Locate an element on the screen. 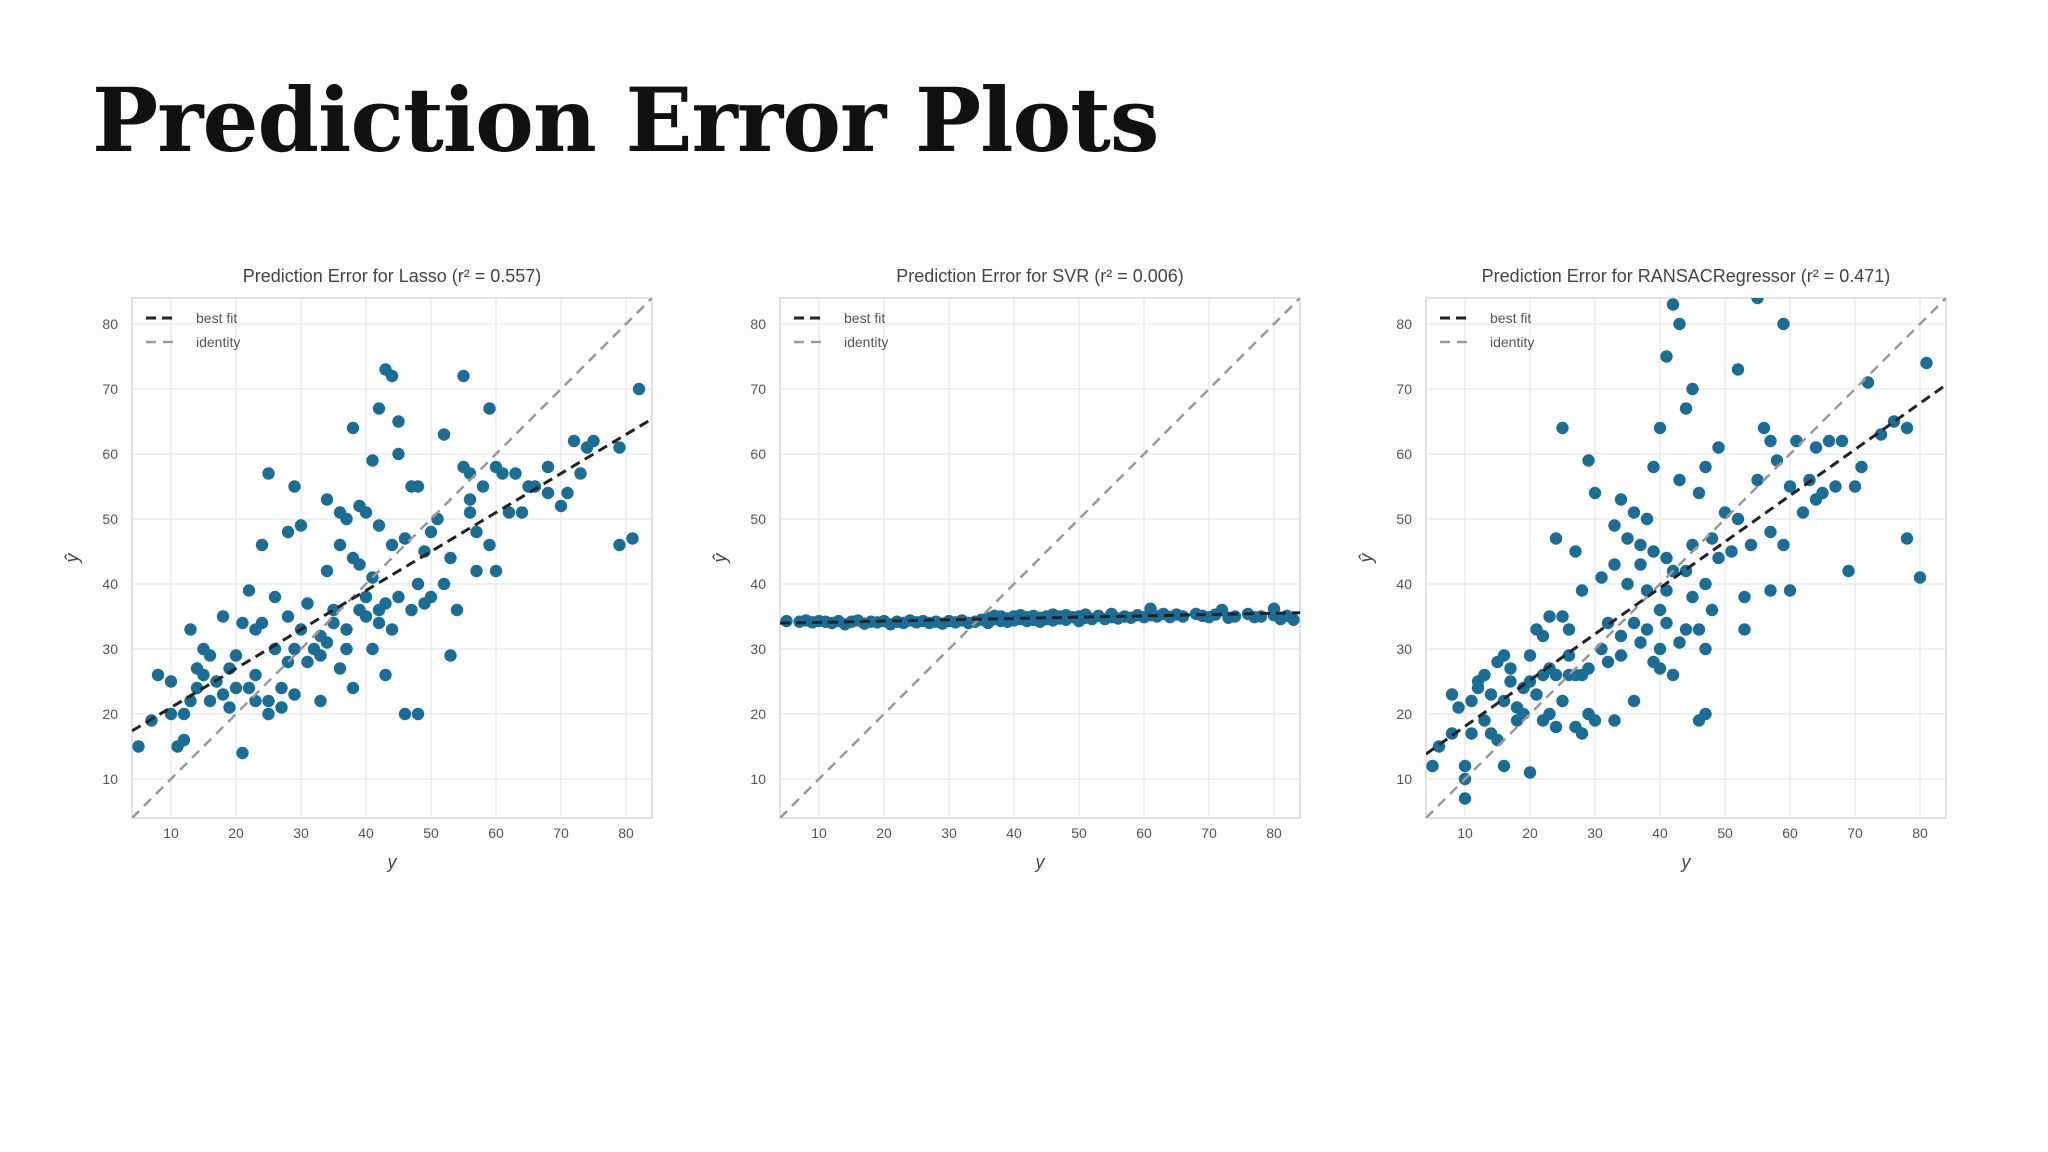  y-tick-label: 60 is located at coordinates (110, 454).